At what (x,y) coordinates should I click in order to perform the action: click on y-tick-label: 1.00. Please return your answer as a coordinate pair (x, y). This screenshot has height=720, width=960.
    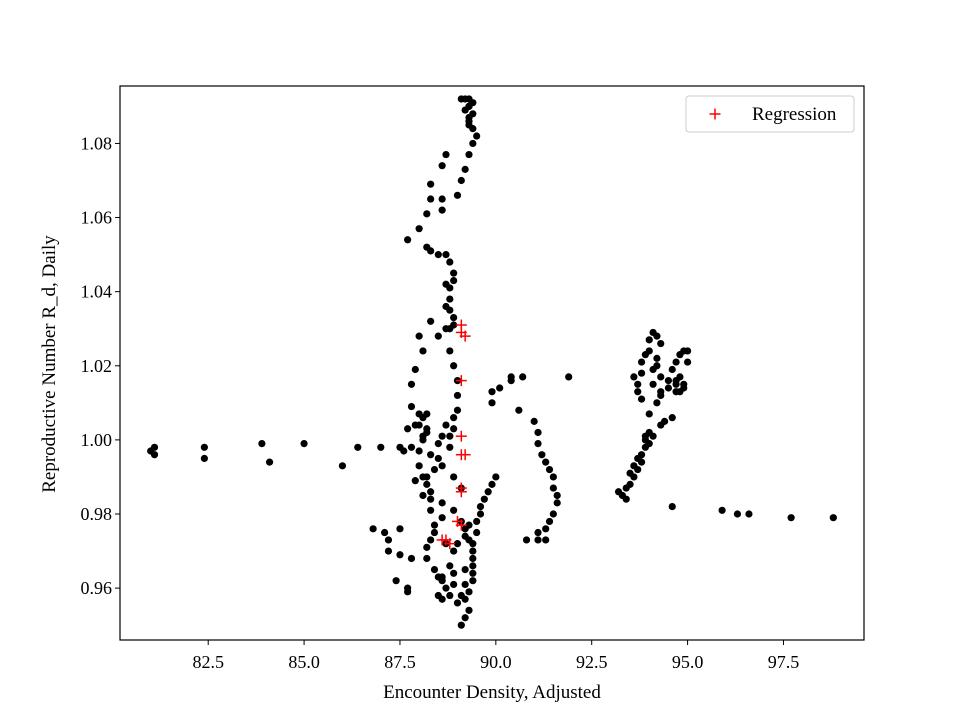
    Looking at the image, I should click on (97, 440).